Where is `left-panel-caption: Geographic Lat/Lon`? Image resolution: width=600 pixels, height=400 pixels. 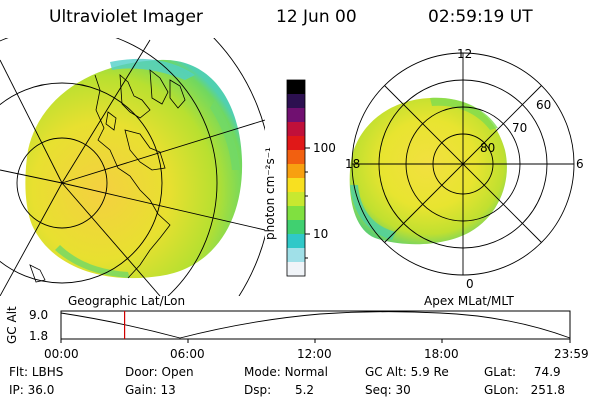
left-panel-caption: Geographic Lat/Lon is located at coordinates (127, 301).